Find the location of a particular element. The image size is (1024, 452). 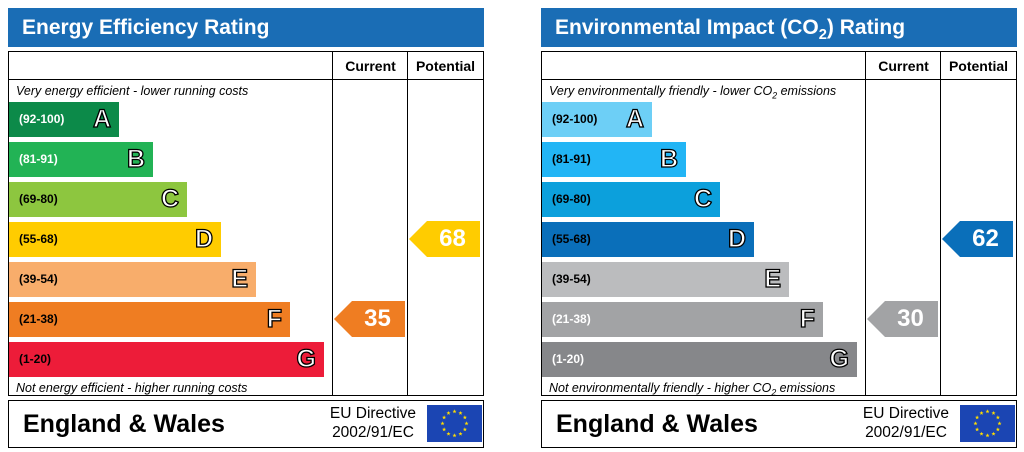

potential-rating-marker: 62 is located at coordinates (977, 239).